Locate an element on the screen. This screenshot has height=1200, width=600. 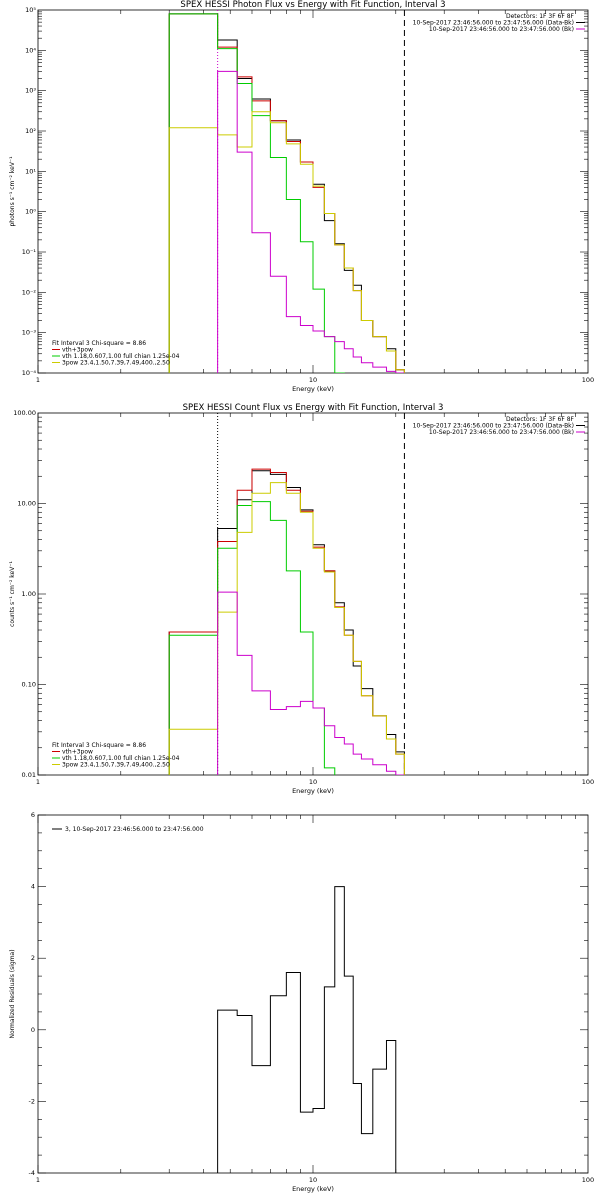
y-tick-label: 0.01 is located at coordinates (29, 775).